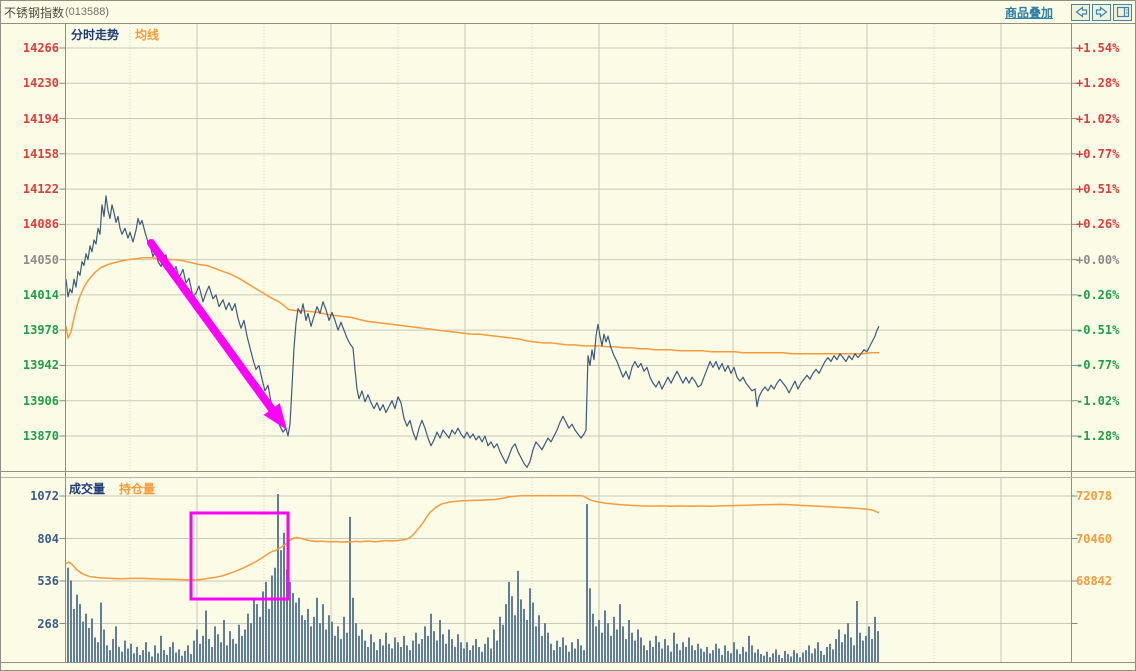  I want to click on arrow-left-icon, so click(1081, 12).